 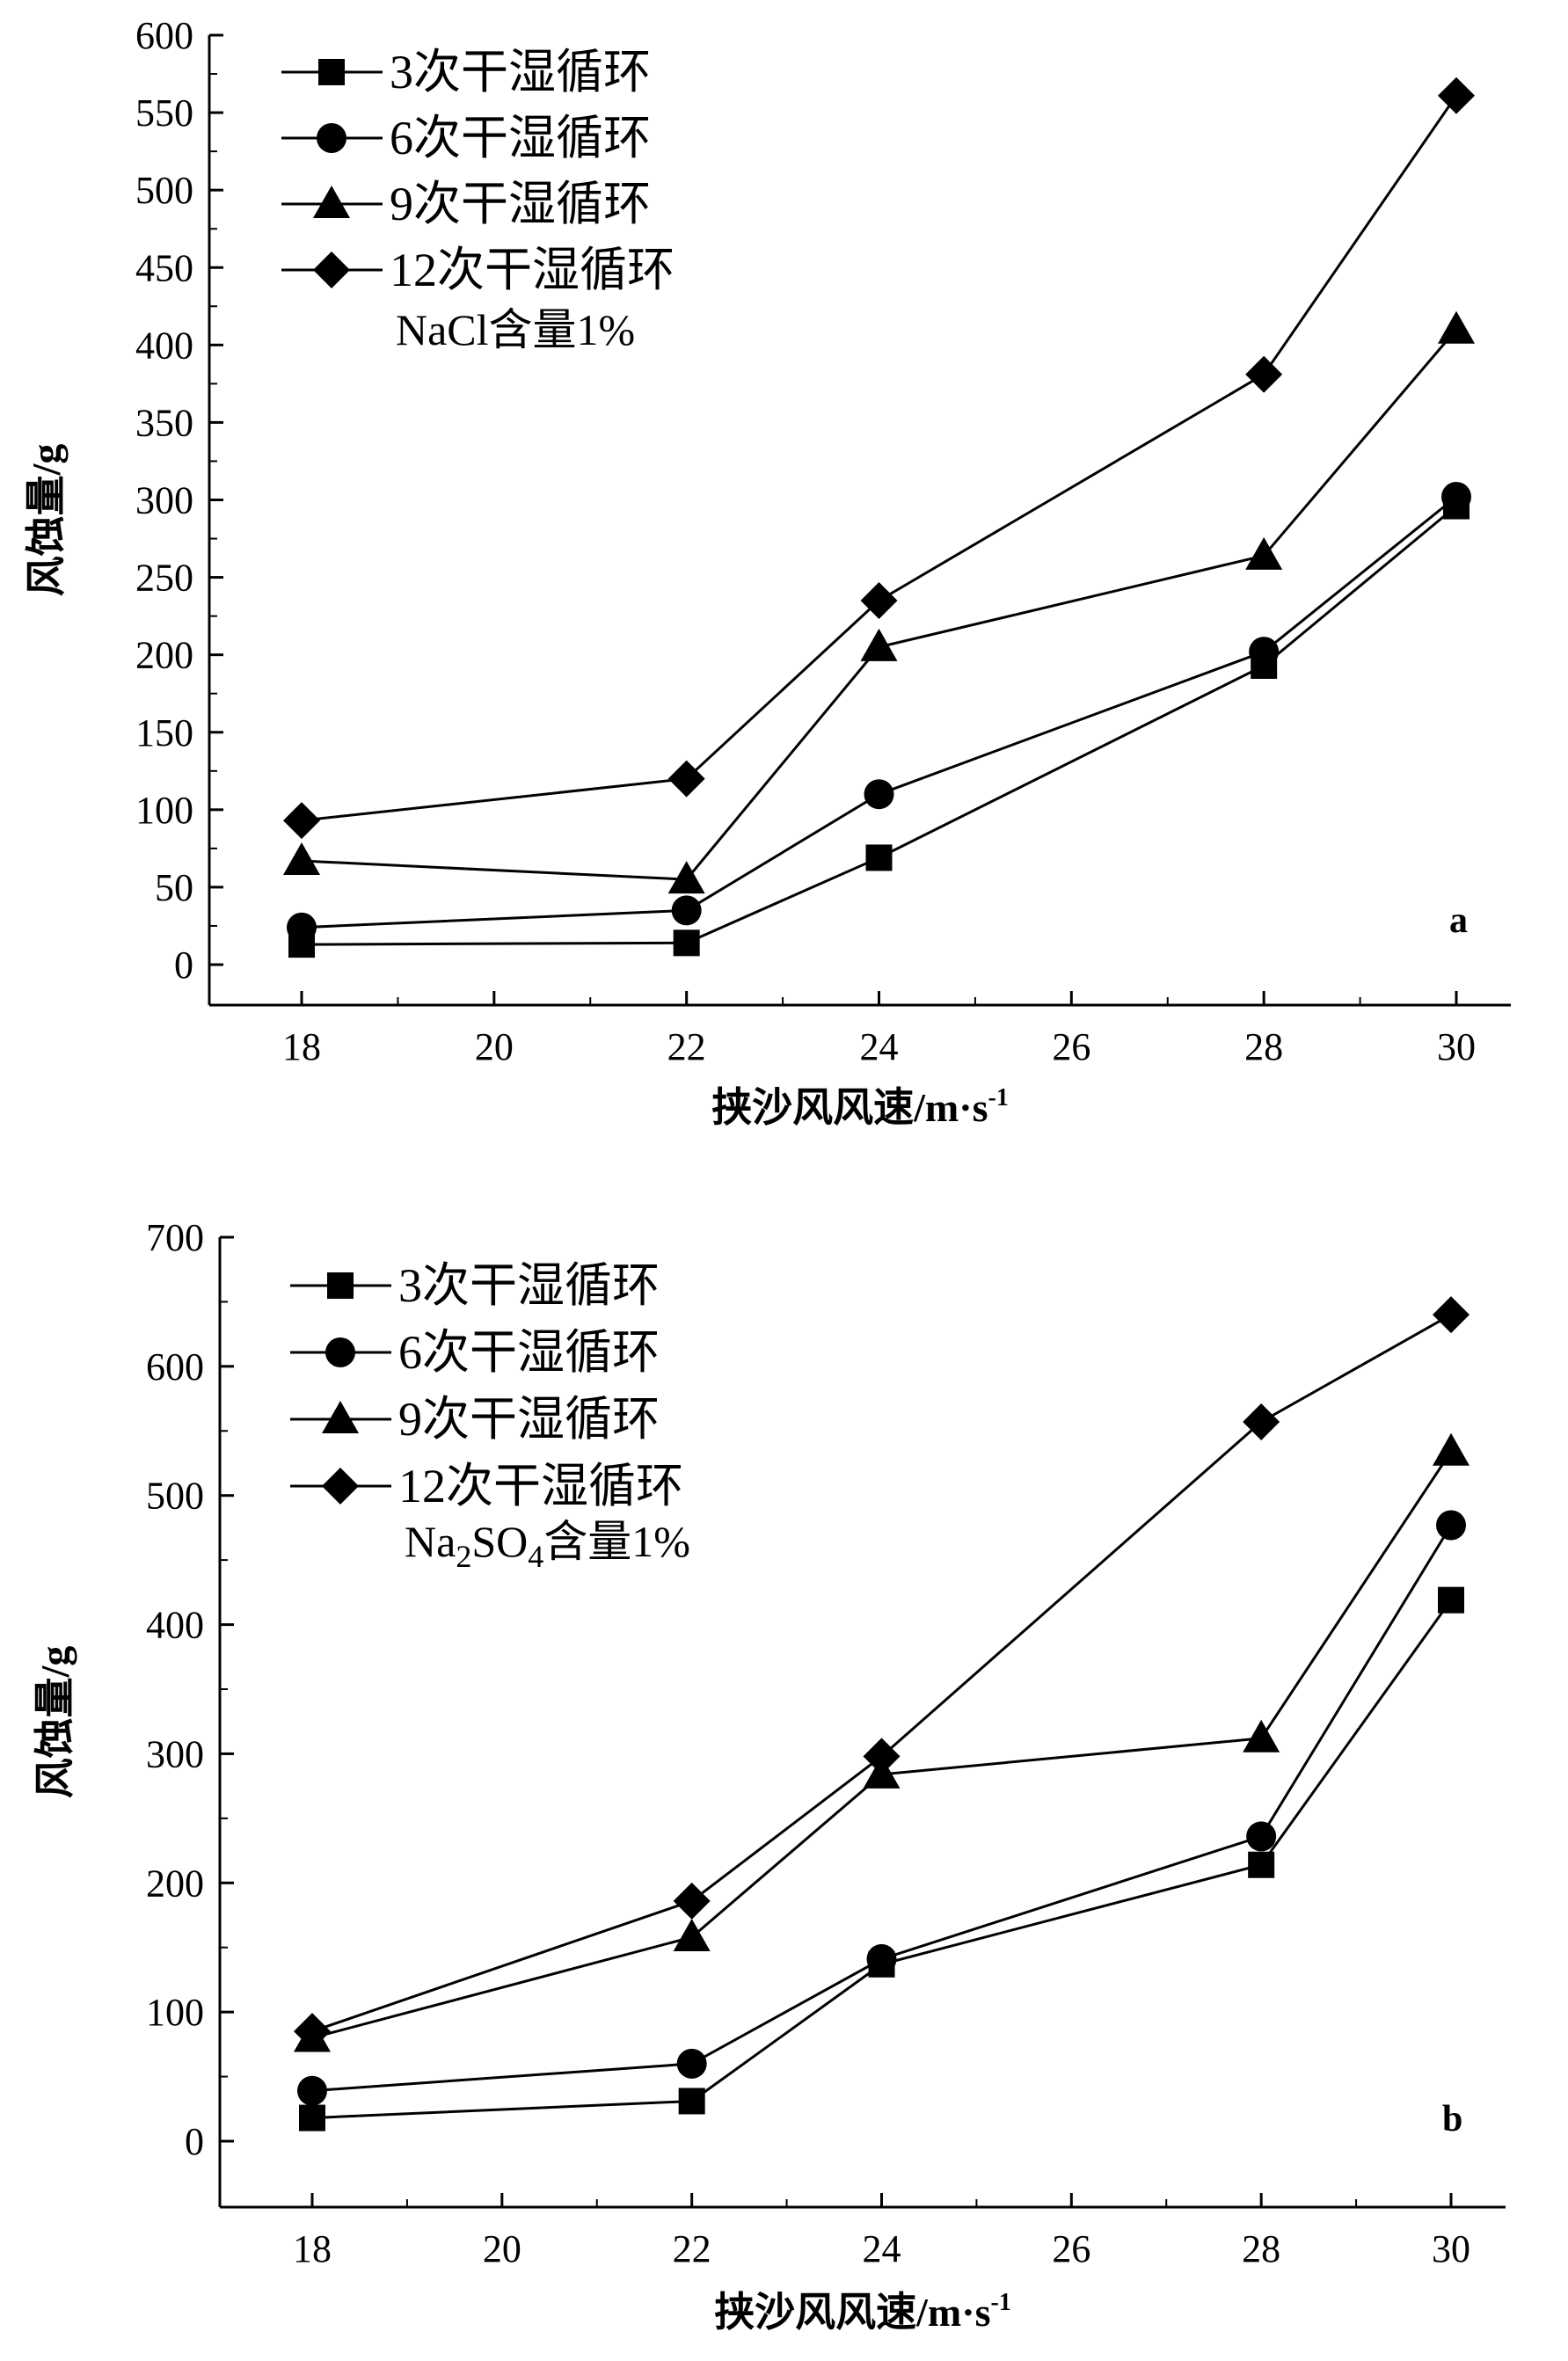 What do you see at coordinates (194, 2141) in the screenshot?
I see `y-tick-label: 0` at bounding box center [194, 2141].